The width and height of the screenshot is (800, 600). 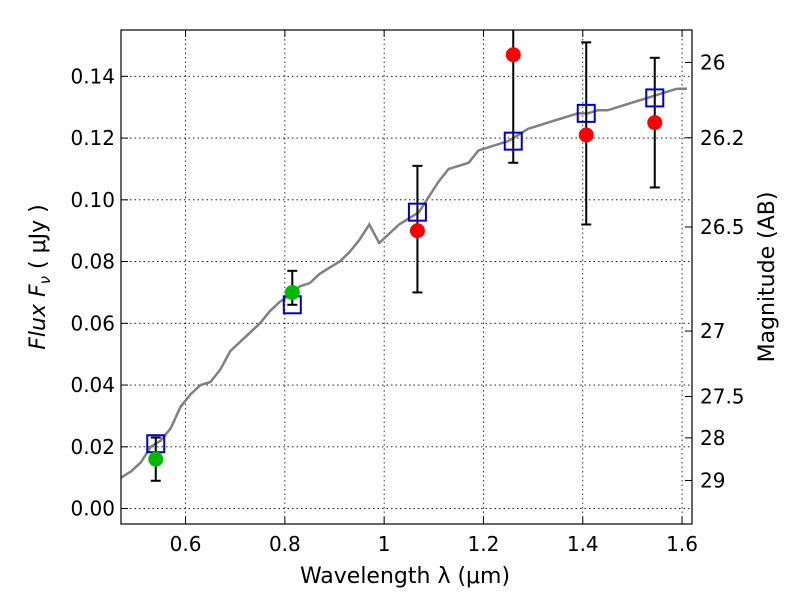 What do you see at coordinates (92, 262) in the screenshot?
I see `y-tick-label: 0.08` at bounding box center [92, 262].